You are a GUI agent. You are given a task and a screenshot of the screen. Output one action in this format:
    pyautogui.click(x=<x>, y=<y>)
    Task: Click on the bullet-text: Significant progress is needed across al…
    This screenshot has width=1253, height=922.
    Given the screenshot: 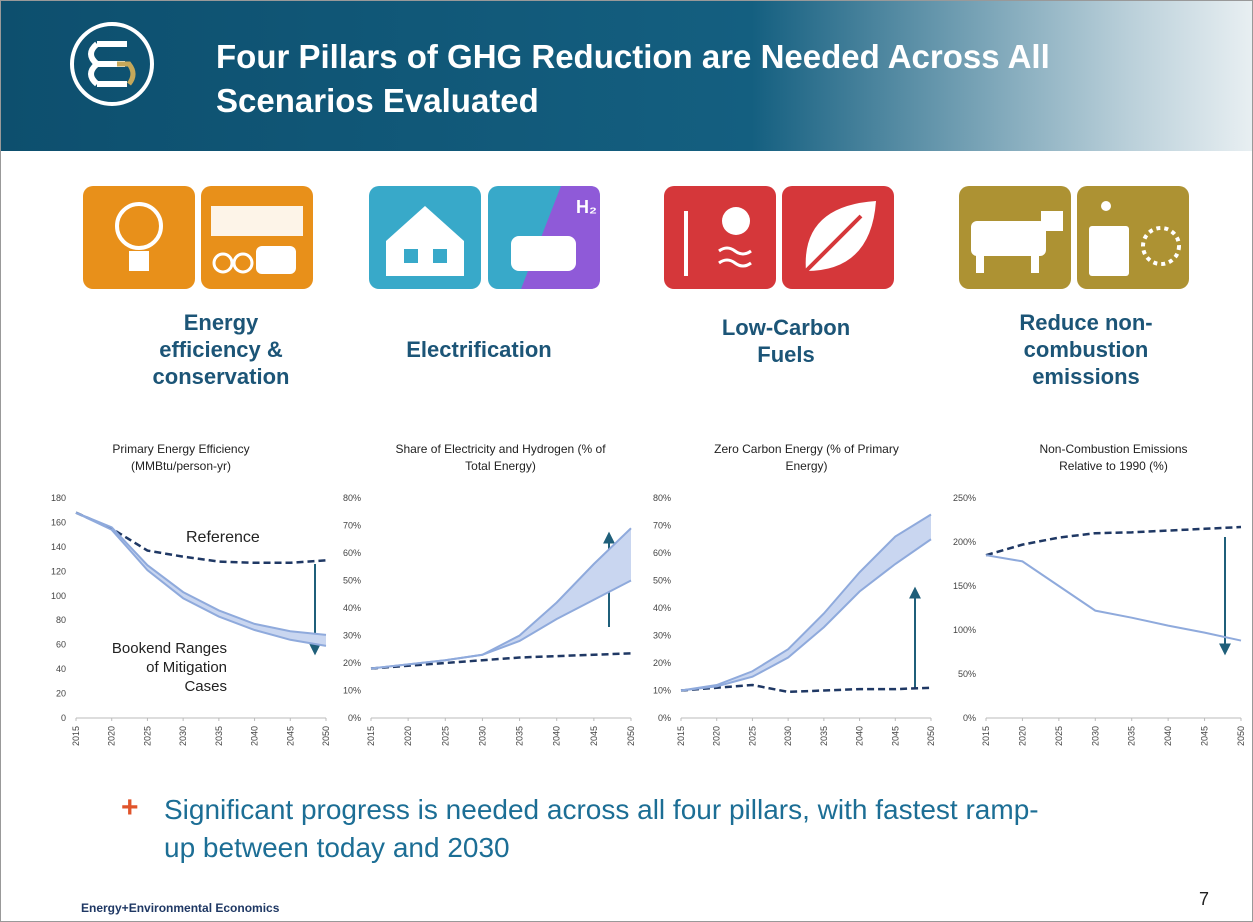 What is the action you would take?
    pyautogui.click(x=601, y=828)
    